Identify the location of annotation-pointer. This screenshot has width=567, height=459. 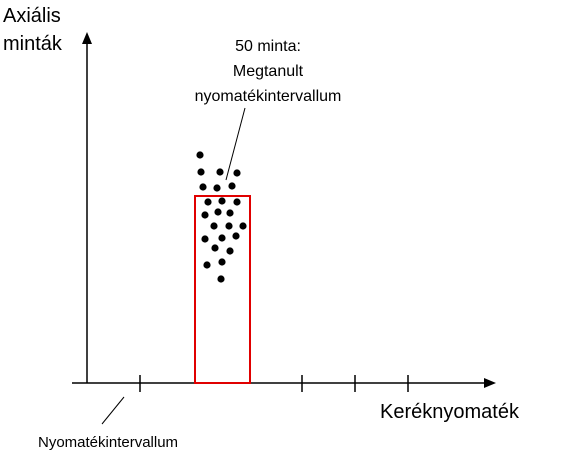
(235, 144).